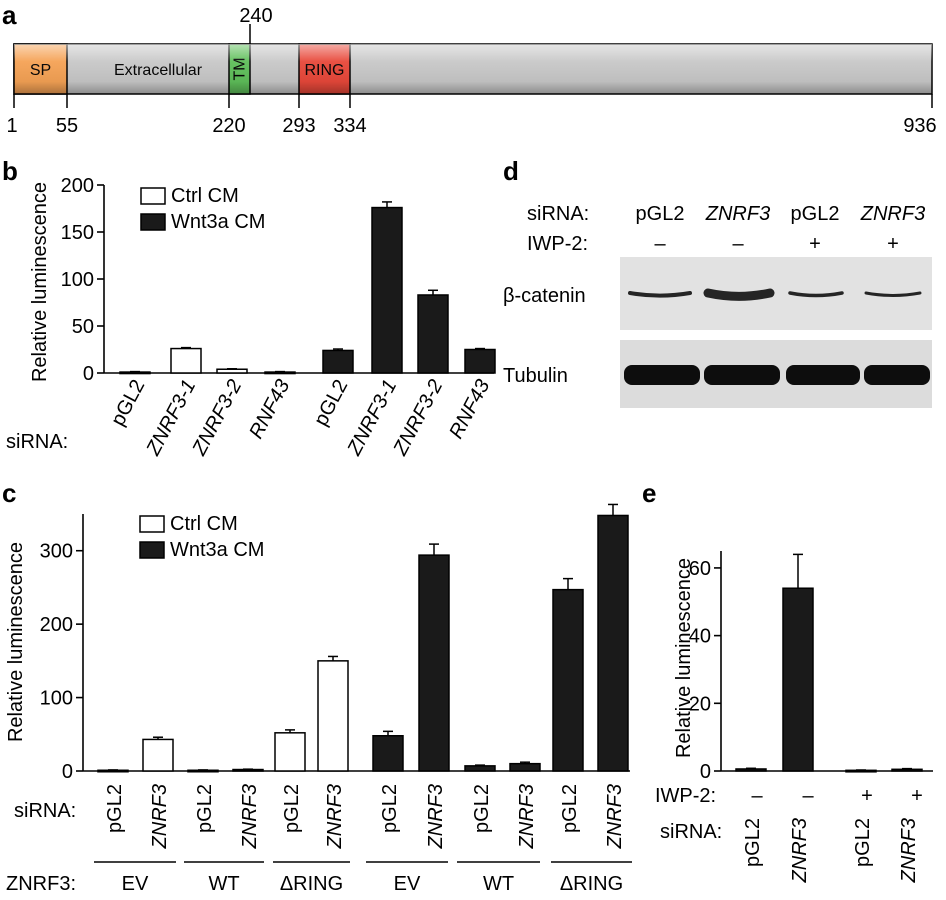 This screenshot has height=900, width=946. I want to click on lane-sirna-1: ZNRF3, so click(737, 214).